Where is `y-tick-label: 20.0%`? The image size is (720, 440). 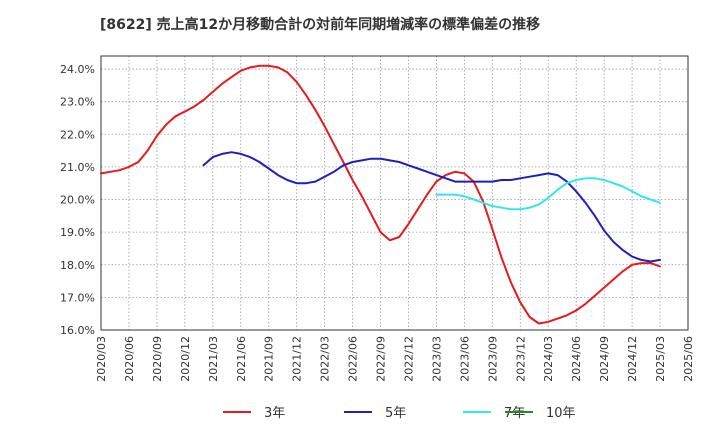 y-tick-label: 20.0% is located at coordinates (77, 200).